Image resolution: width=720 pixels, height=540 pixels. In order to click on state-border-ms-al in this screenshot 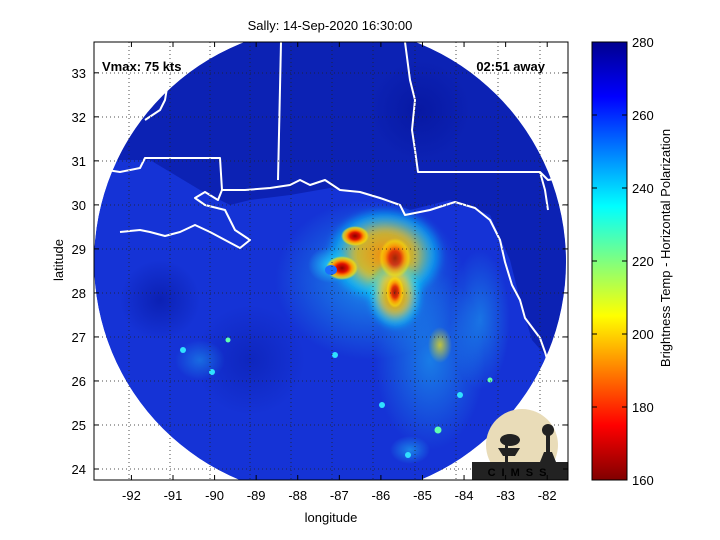, I will do `click(279, 111)`.